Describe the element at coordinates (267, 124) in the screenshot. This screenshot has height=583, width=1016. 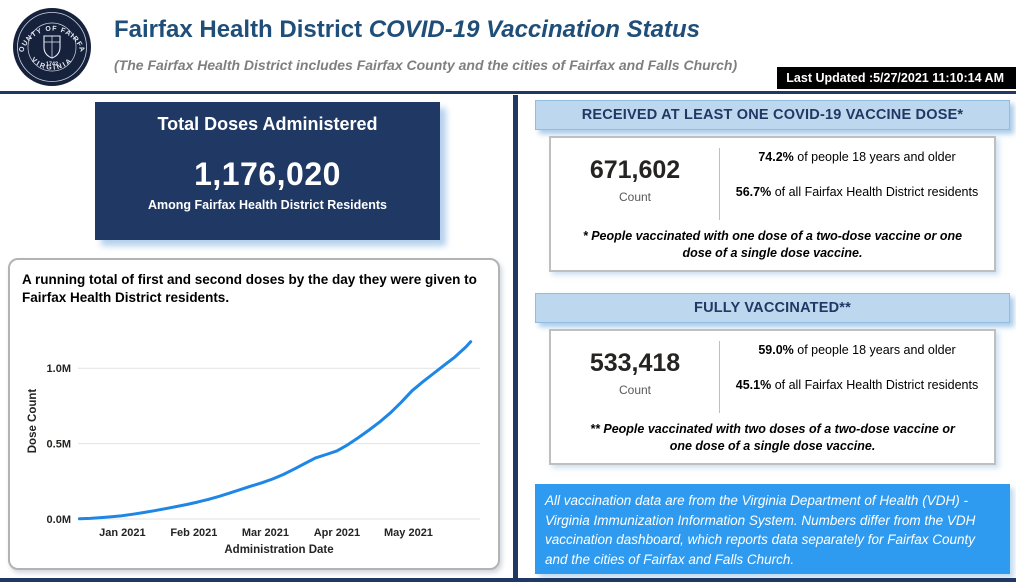
I see `total-doses-title: Total Doses Administered` at that location.